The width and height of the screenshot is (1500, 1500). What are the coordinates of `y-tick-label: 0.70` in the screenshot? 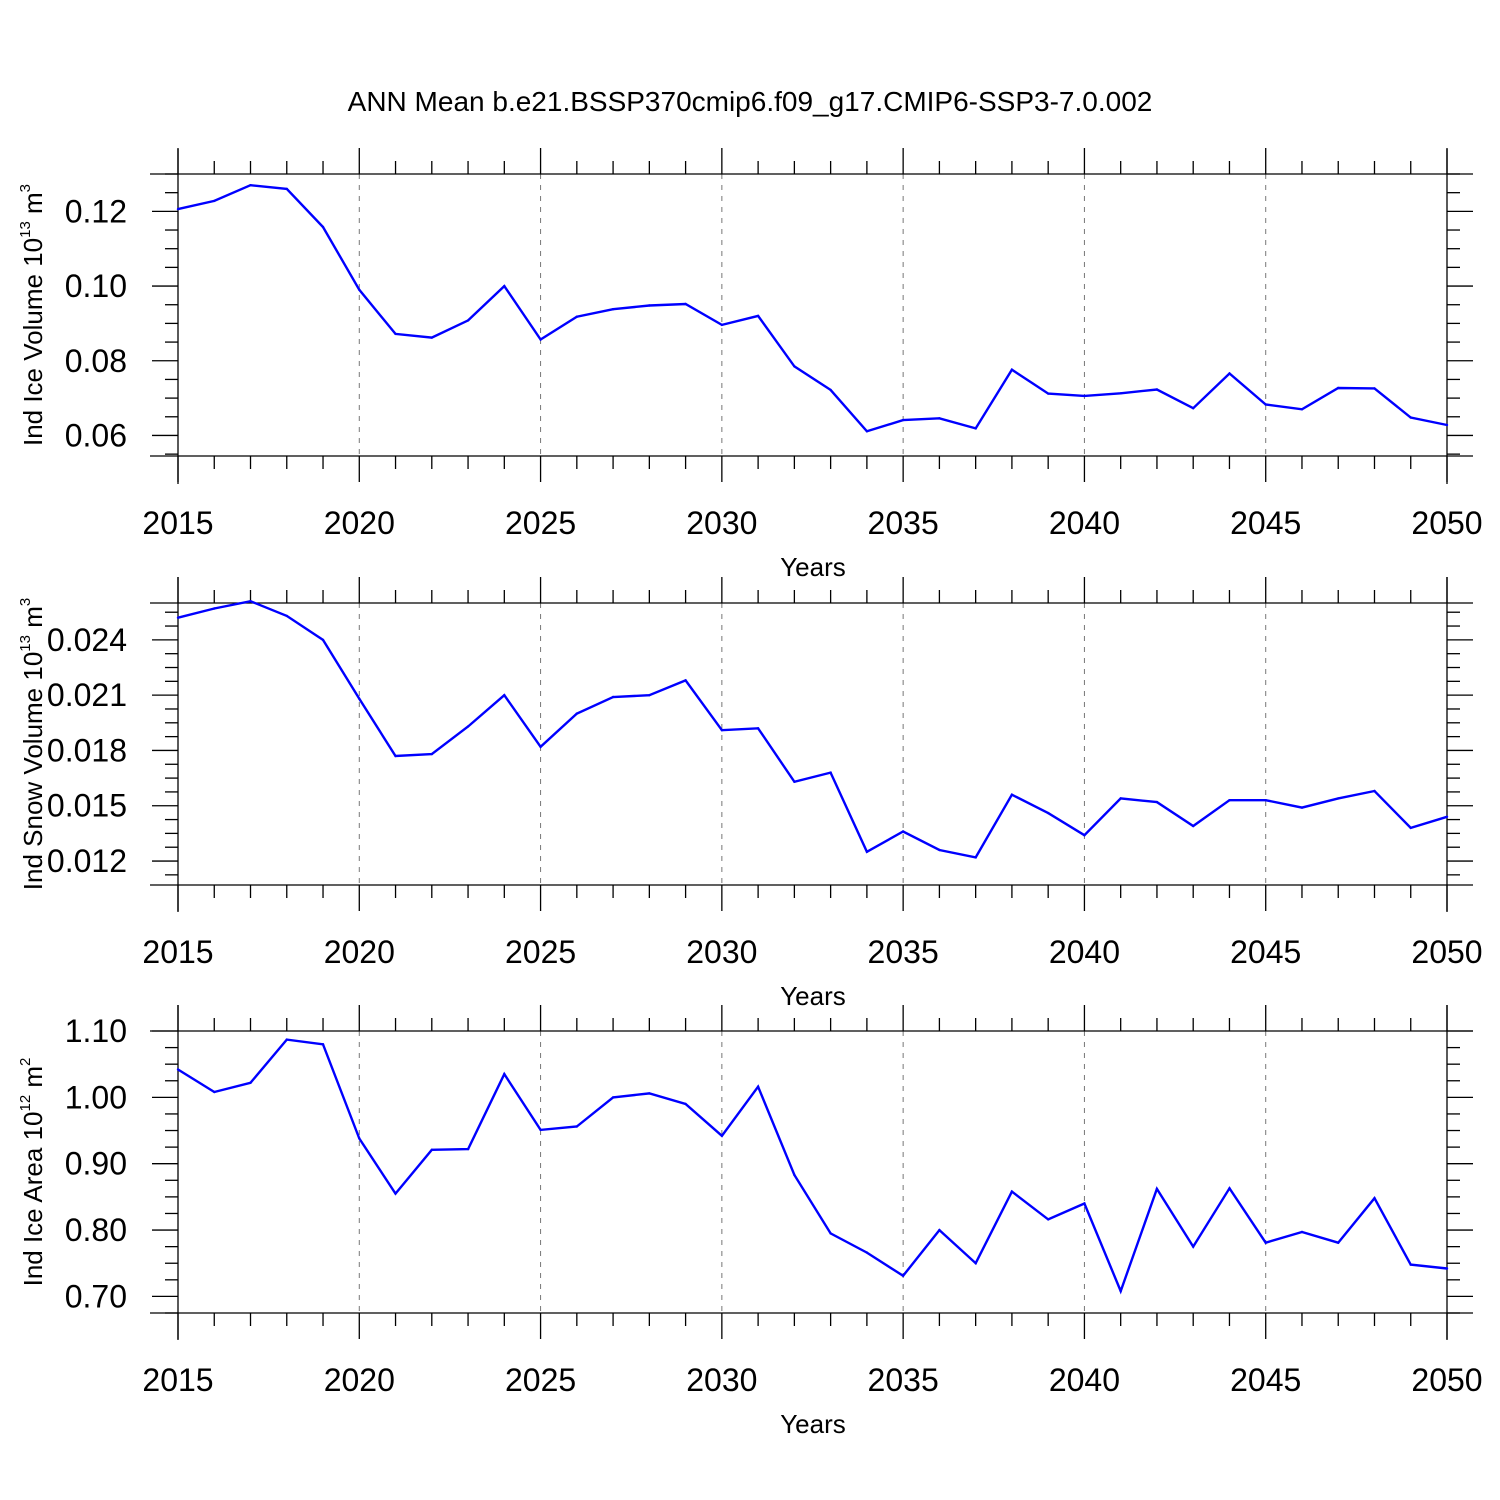 It's located at (96, 1296).